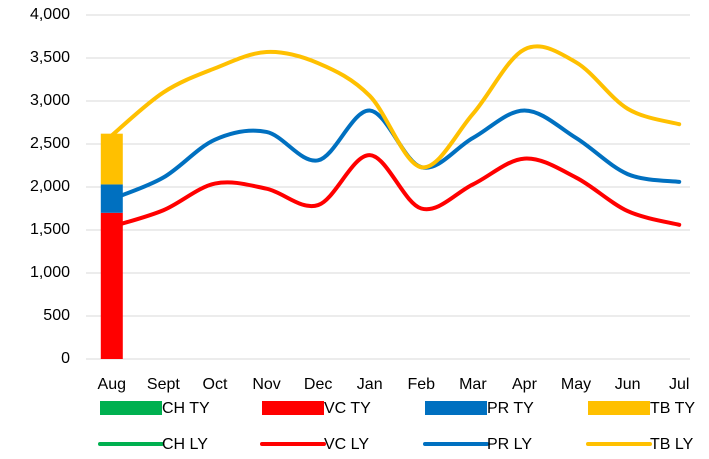 The image size is (709, 459). I want to click on y-tick-label: 1,000, so click(50, 272).